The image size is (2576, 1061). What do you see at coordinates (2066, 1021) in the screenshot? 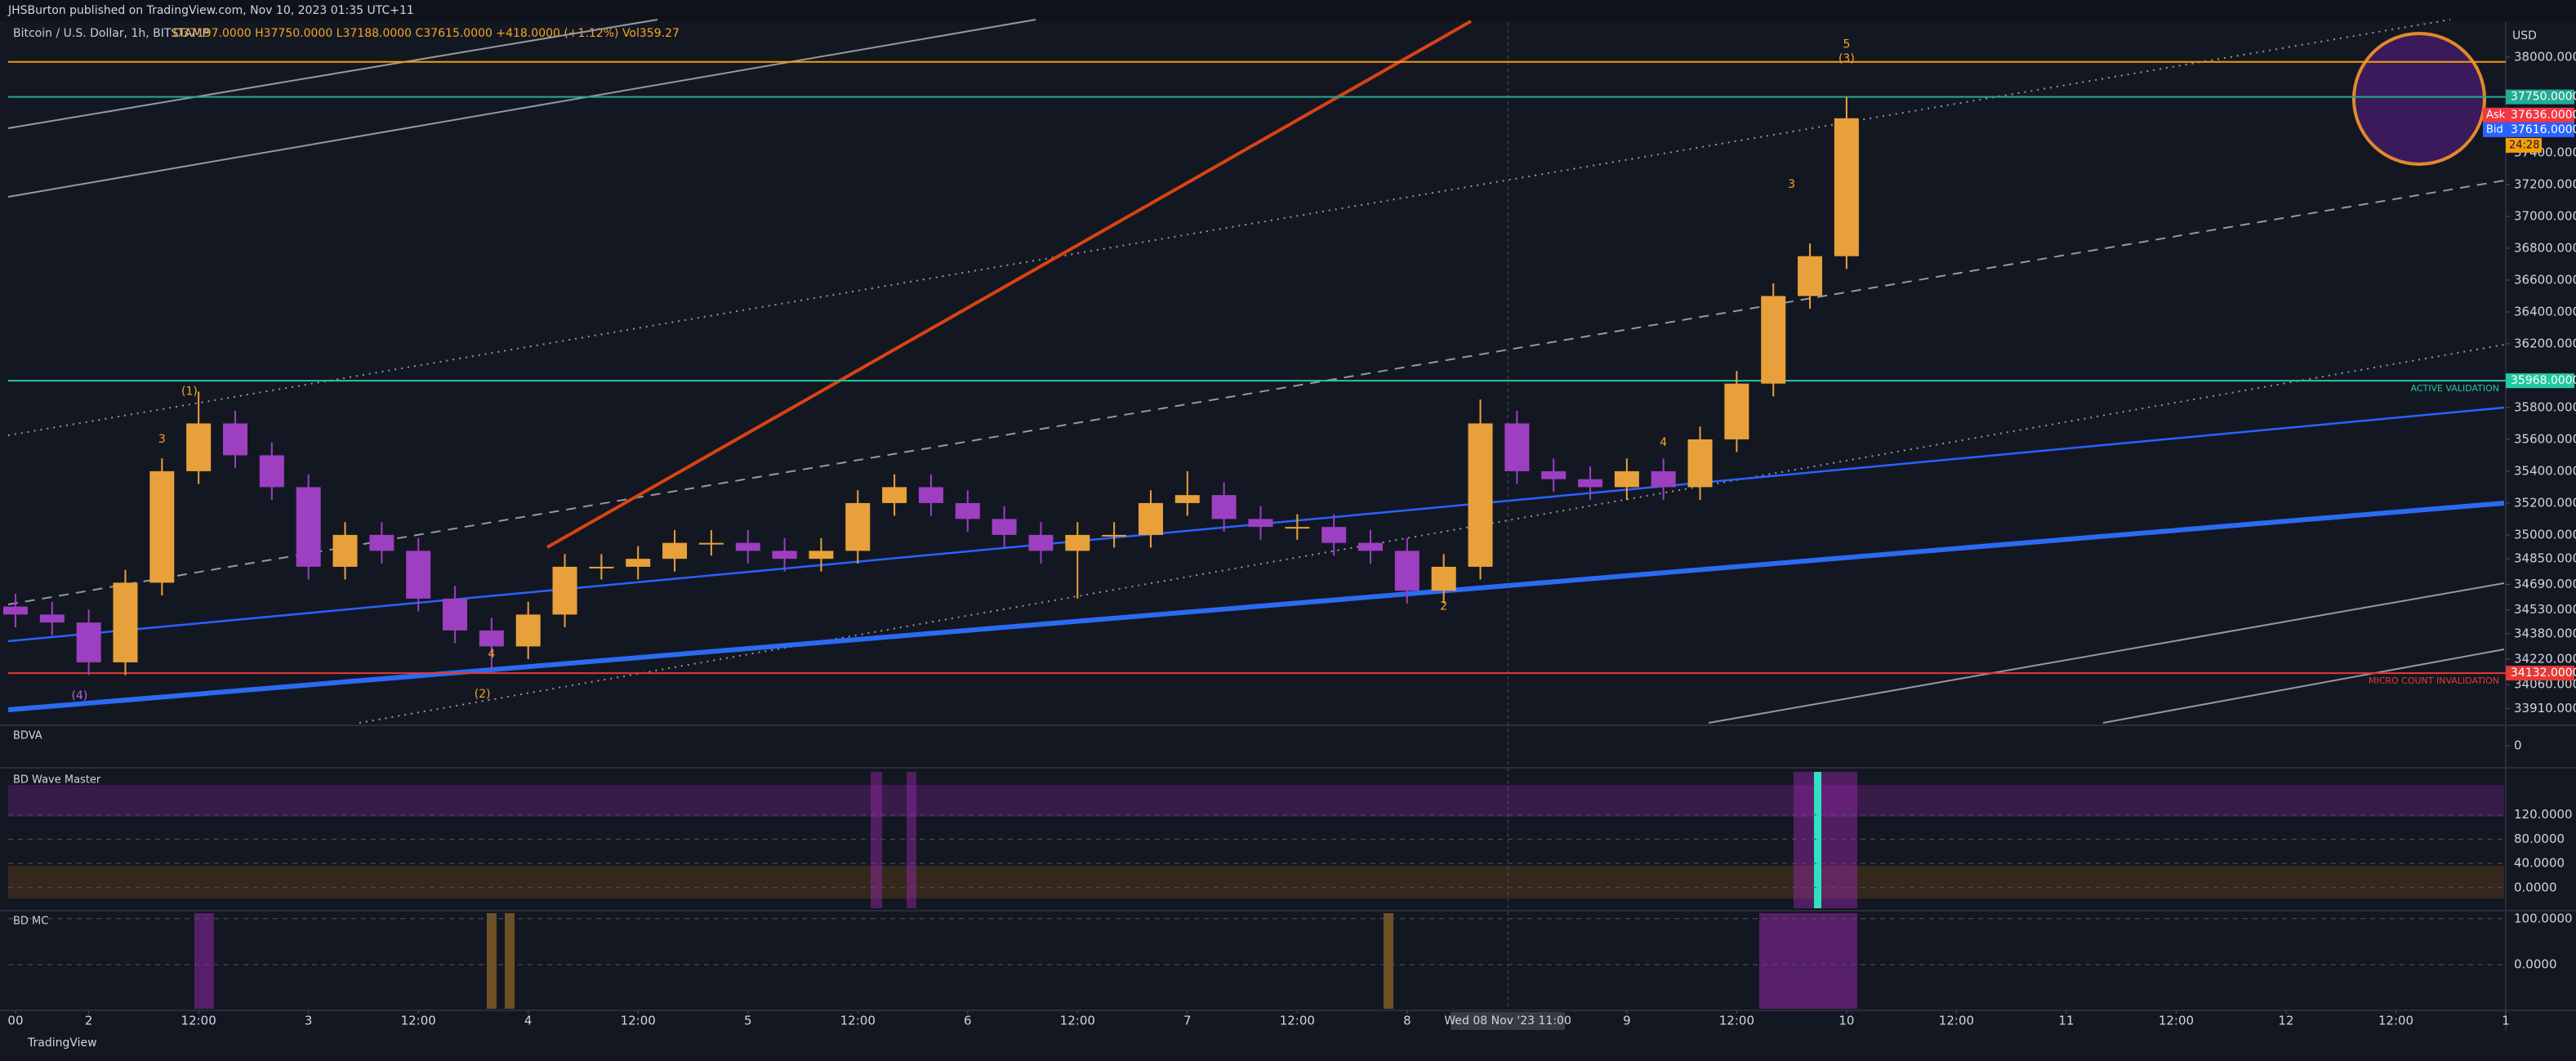
I see `x-tick-label: 11` at bounding box center [2066, 1021].